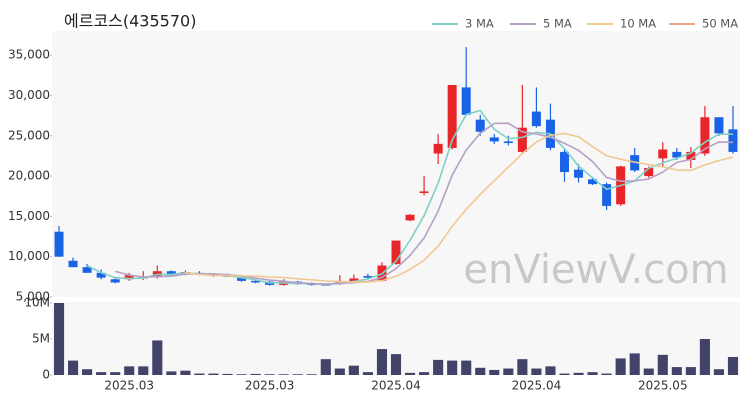 This screenshot has width=750, height=400. What do you see at coordinates (29, 216) in the screenshot?
I see `y-tick-label: 15,000` at bounding box center [29, 216].